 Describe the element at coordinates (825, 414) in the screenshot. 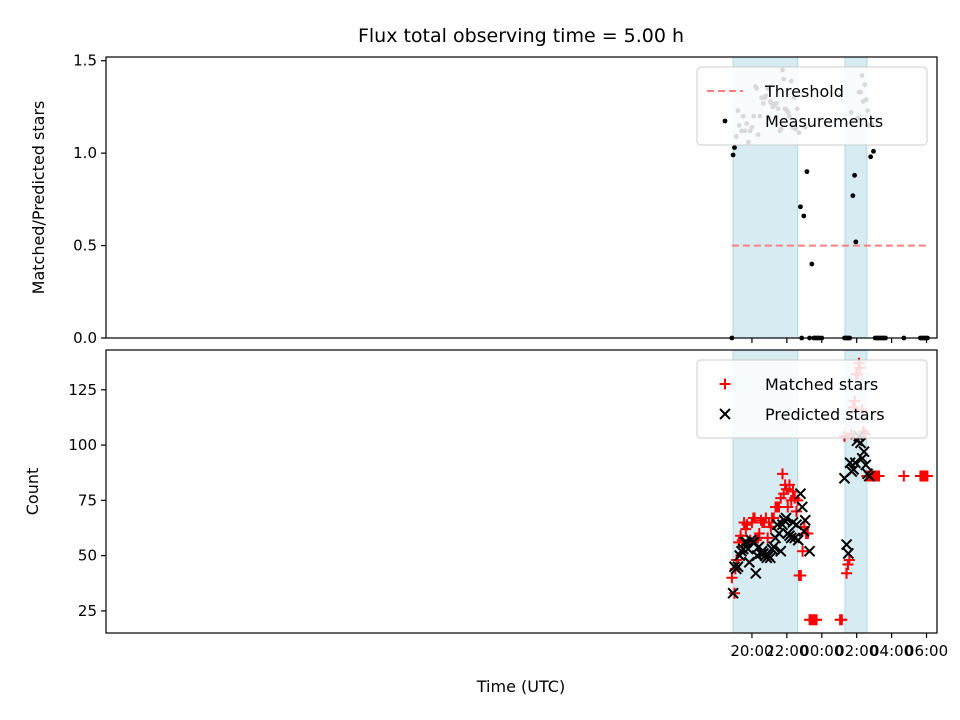

I see `legend-label: Predicted stars` at that location.